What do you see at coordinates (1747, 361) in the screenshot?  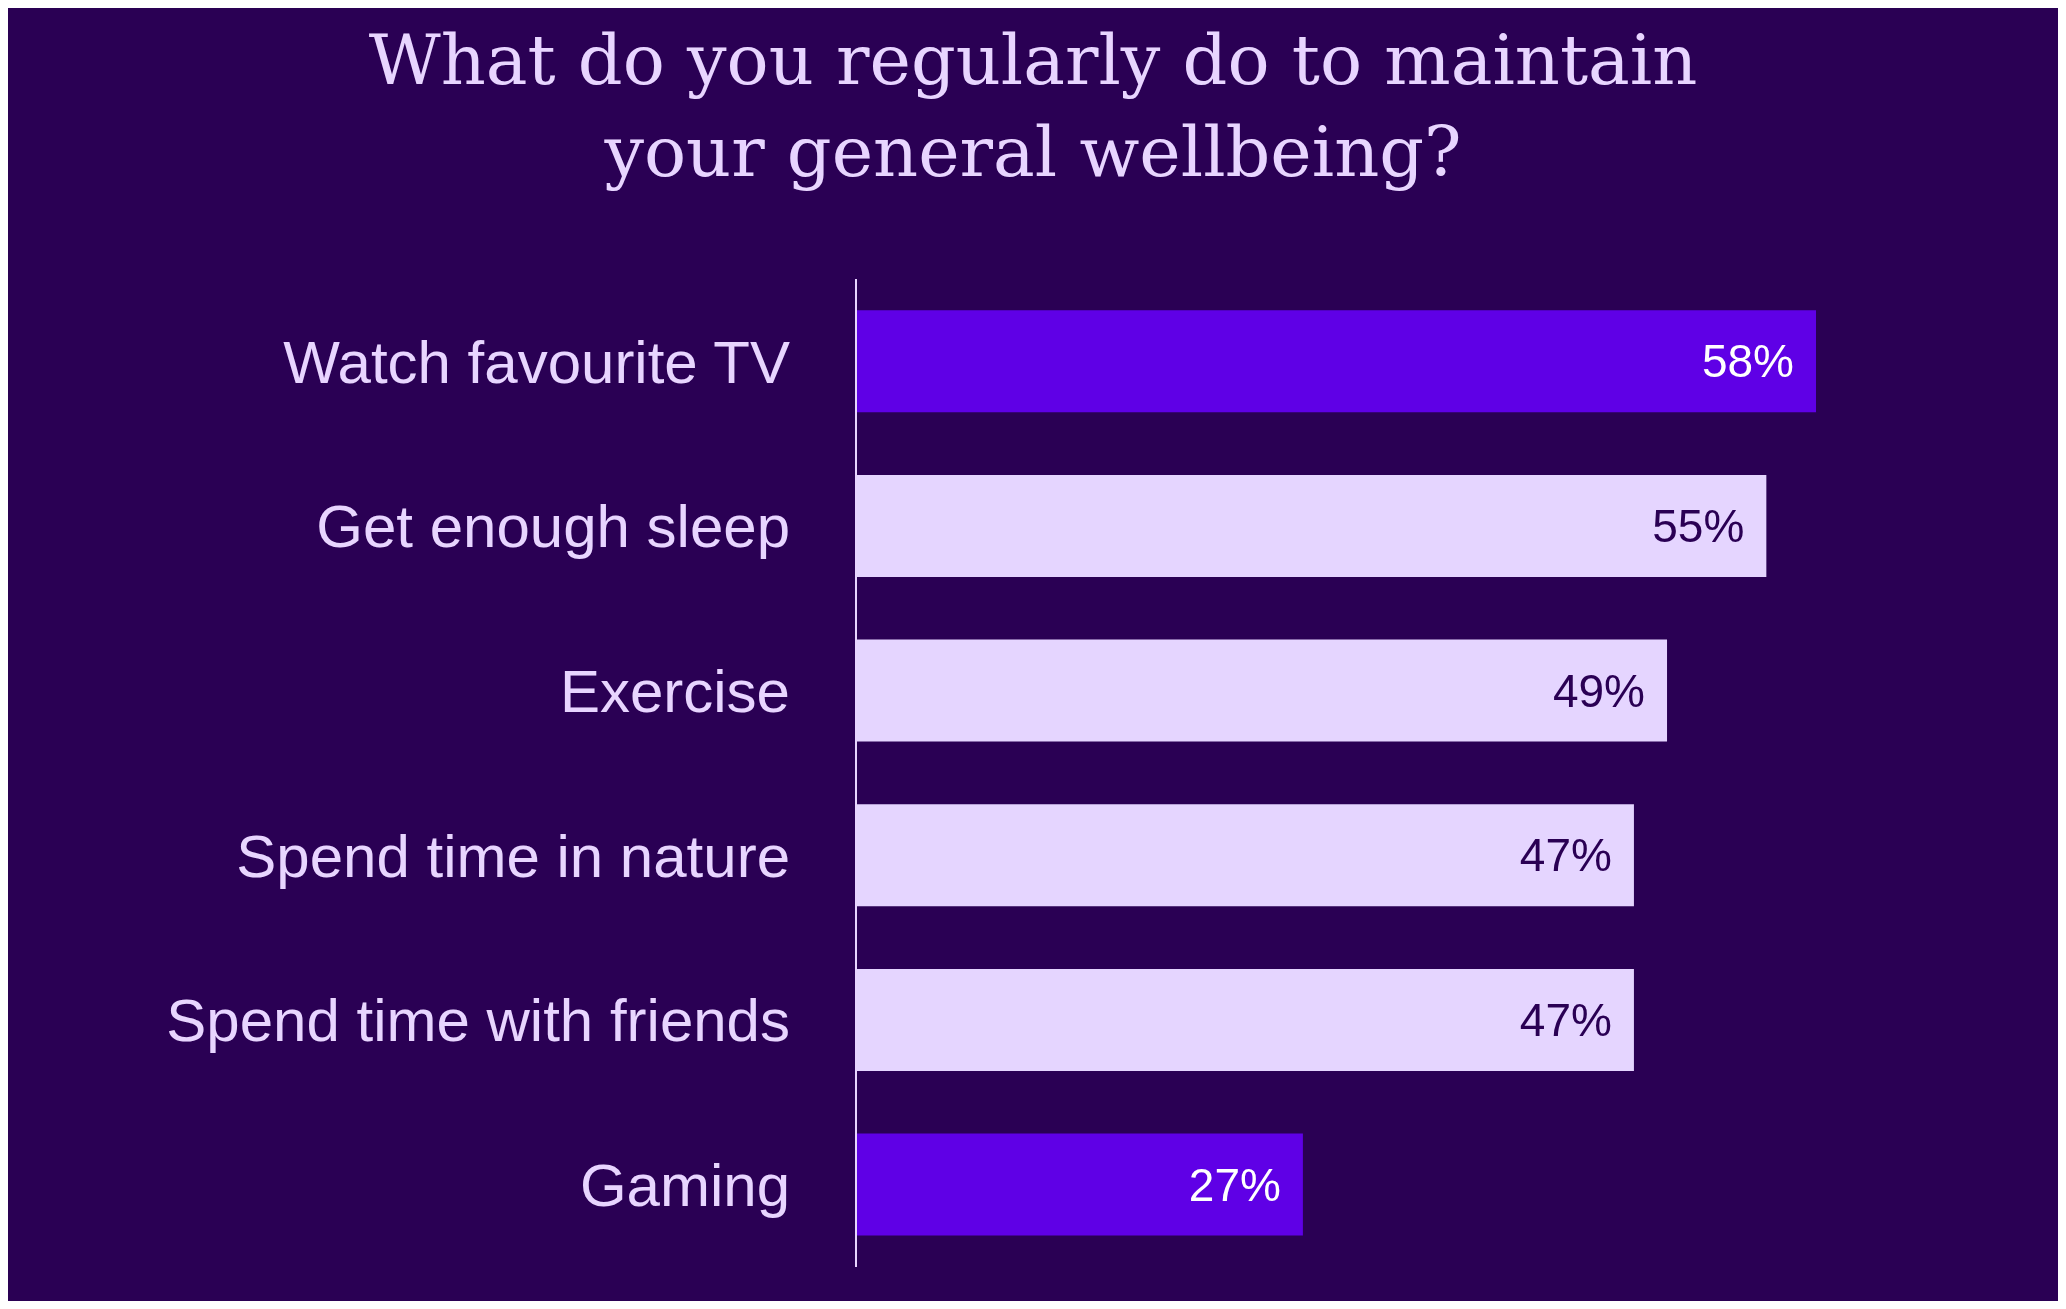 I see `data-label: 58%` at bounding box center [1747, 361].